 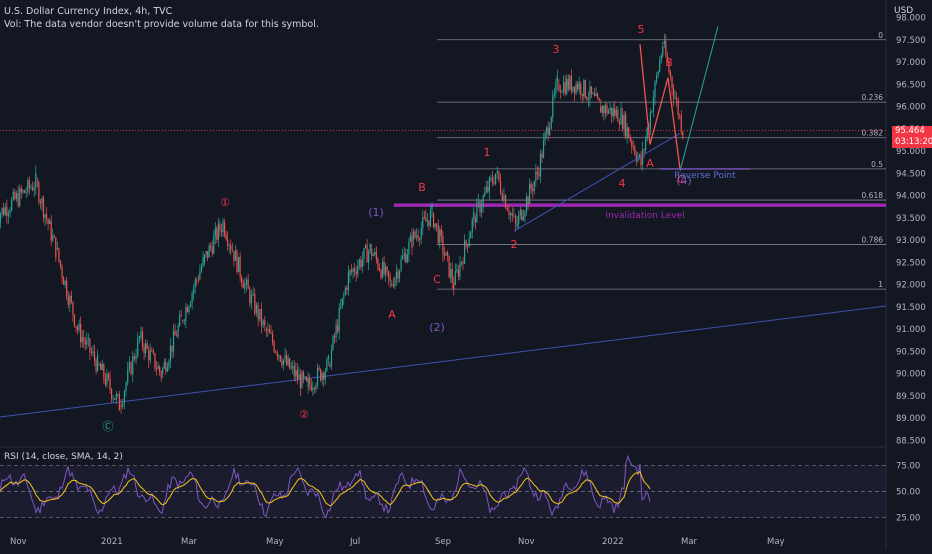 I want to click on wave-label: B, so click(x=669, y=62).